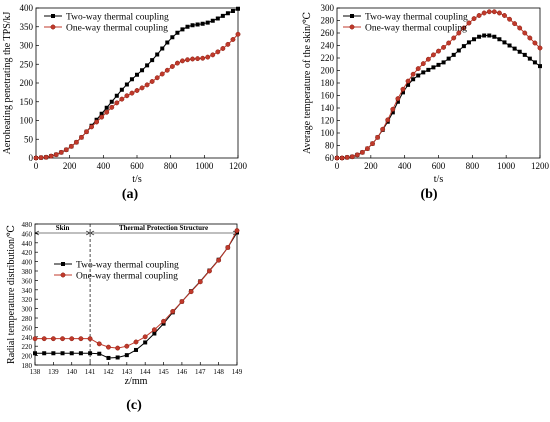  I want to click on legend-label: Two-way thermal coupling, so click(127, 266).